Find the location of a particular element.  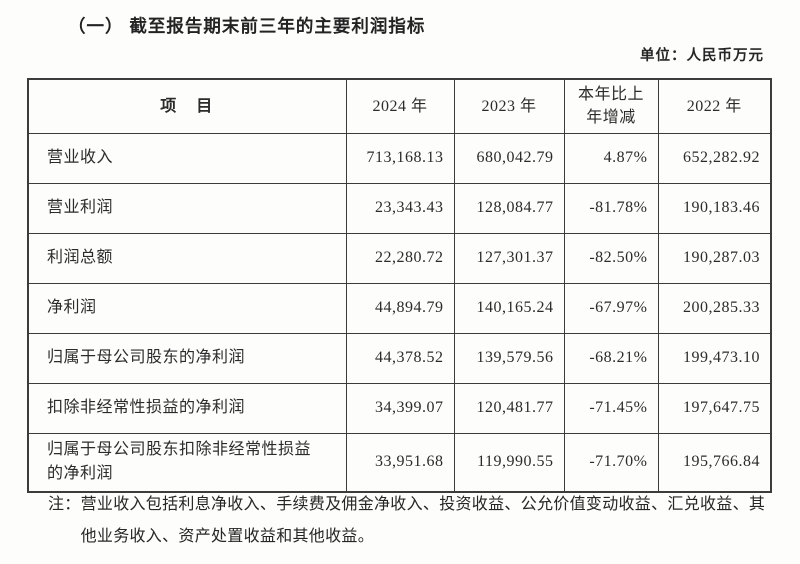

value-2024: 34,399.07 is located at coordinates (400, 408).